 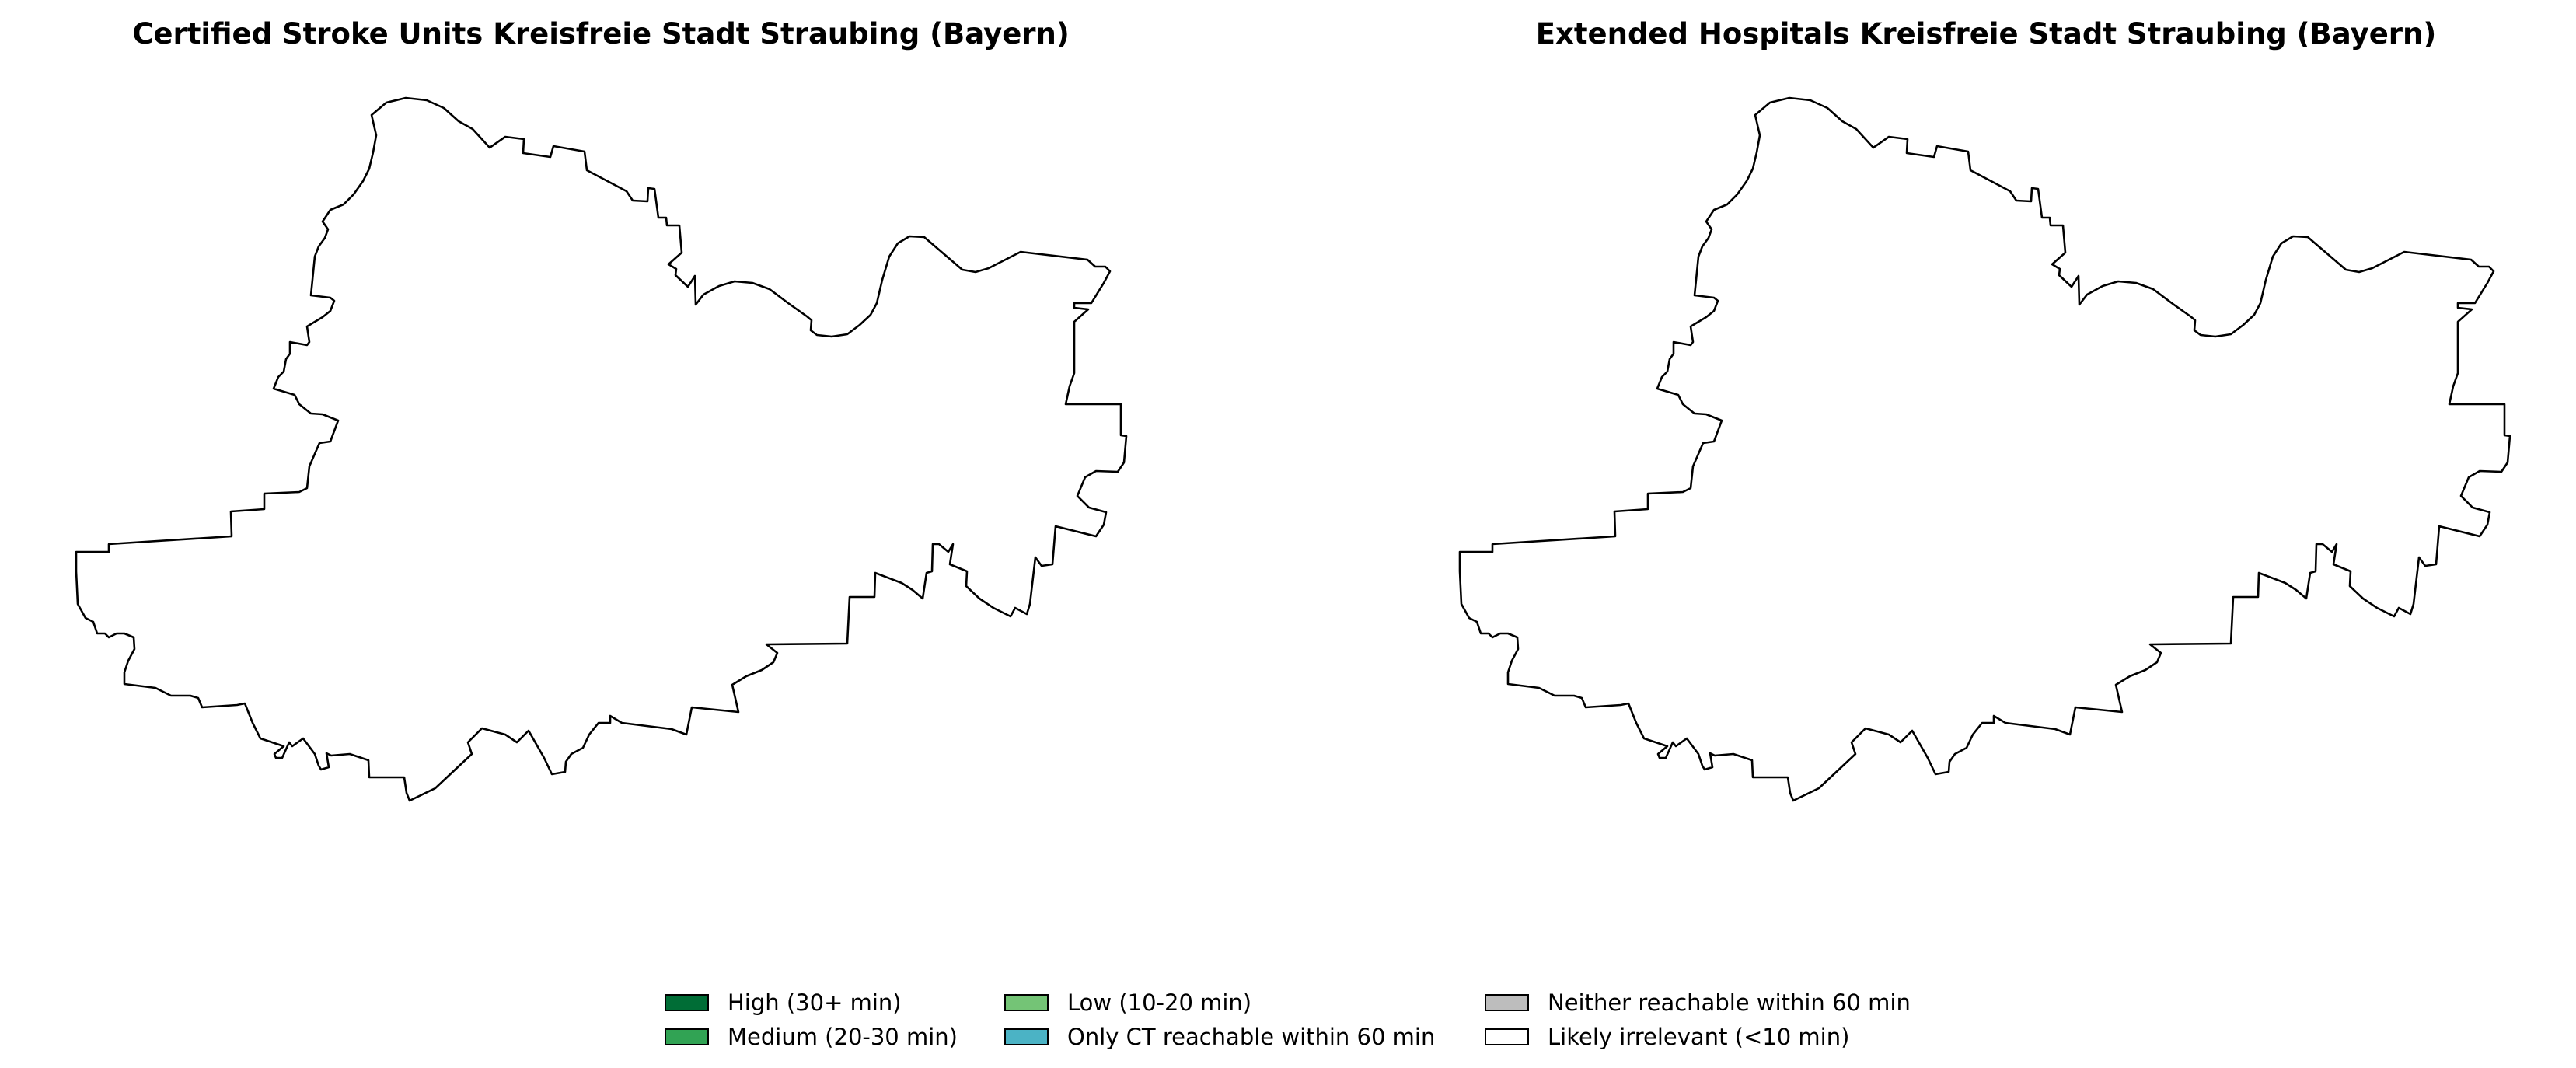 What do you see at coordinates (687, 1002) in the screenshot?
I see `legend-swatch-high` at bounding box center [687, 1002].